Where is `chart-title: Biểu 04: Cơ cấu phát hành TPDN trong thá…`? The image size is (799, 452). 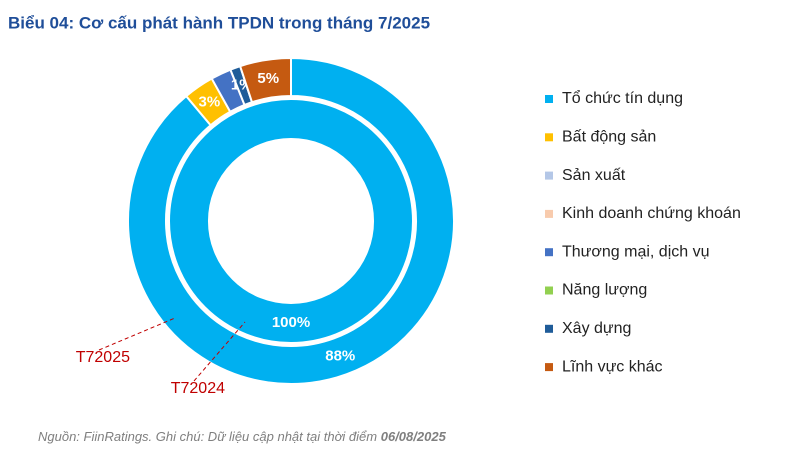 chart-title: Biểu 04: Cơ cấu phát hành TPDN trong thá… is located at coordinates (219, 22).